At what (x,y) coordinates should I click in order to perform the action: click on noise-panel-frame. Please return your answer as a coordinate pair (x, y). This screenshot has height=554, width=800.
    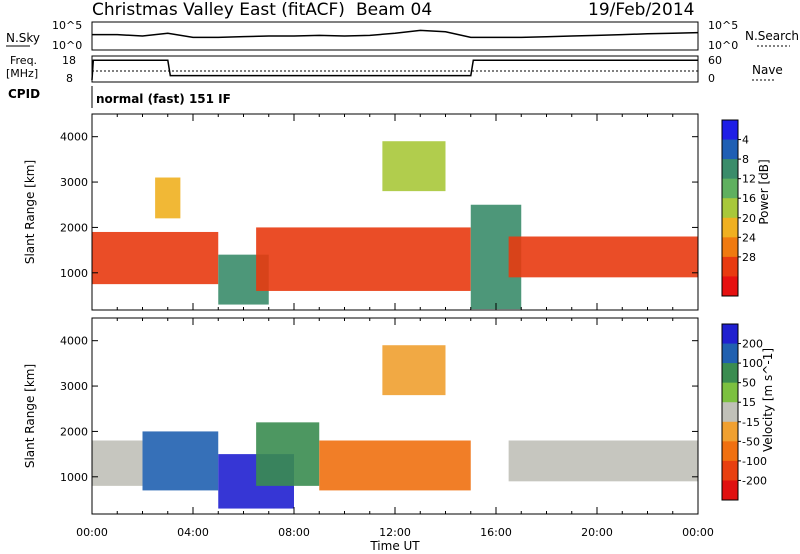
    Looking at the image, I should click on (395, 36).